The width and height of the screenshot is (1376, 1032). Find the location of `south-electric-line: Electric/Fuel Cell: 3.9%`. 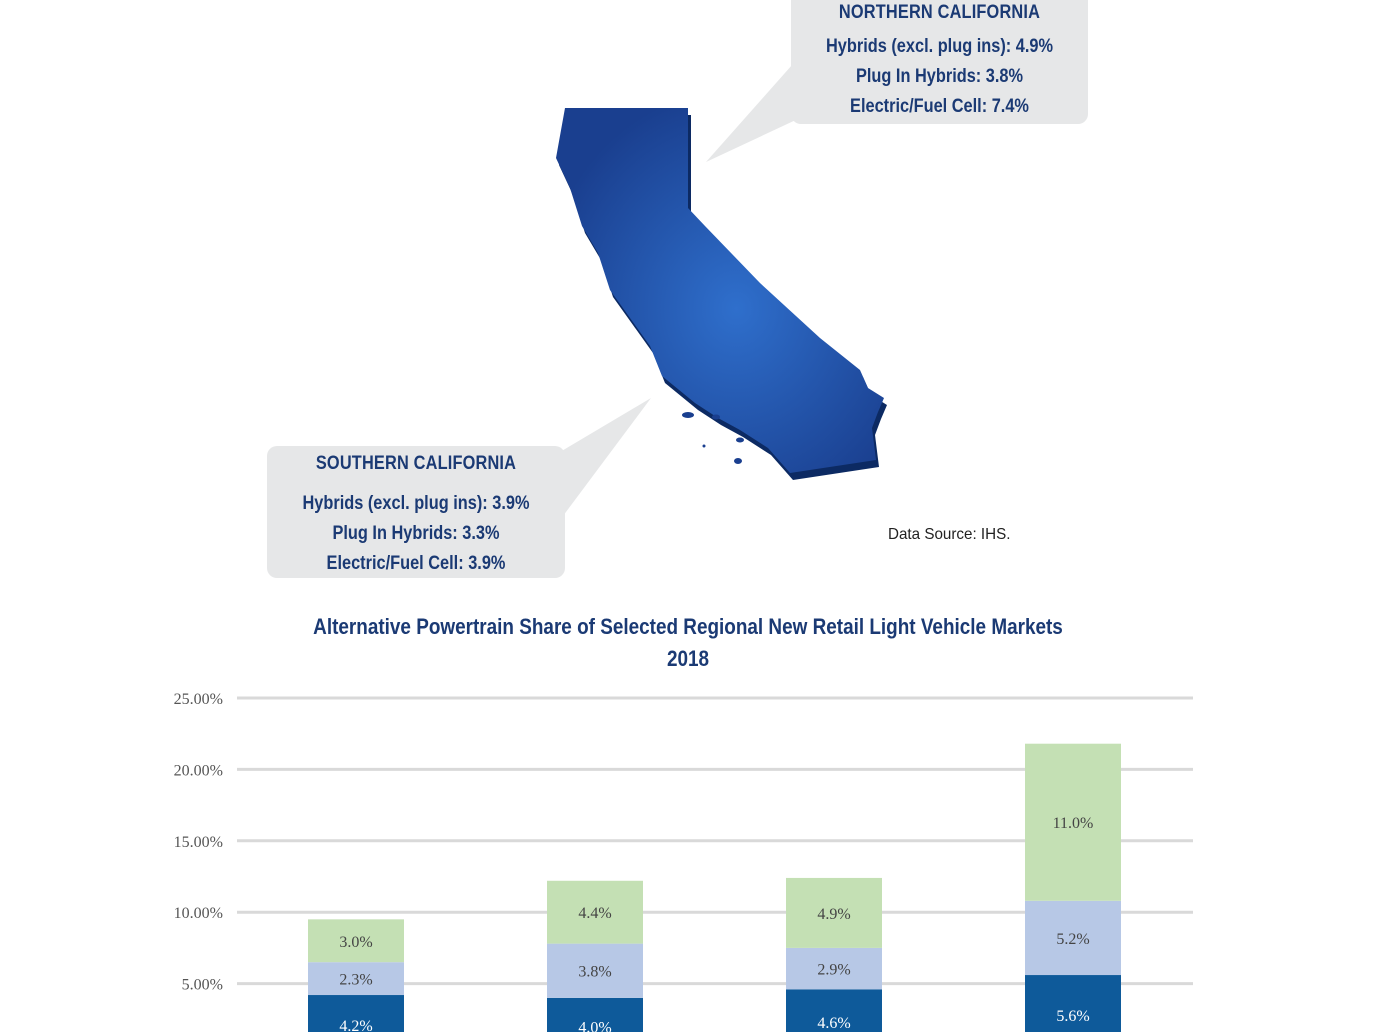

south-electric-line: Electric/Fuel Cell: 3.9% is located at coordinates (416, 563).